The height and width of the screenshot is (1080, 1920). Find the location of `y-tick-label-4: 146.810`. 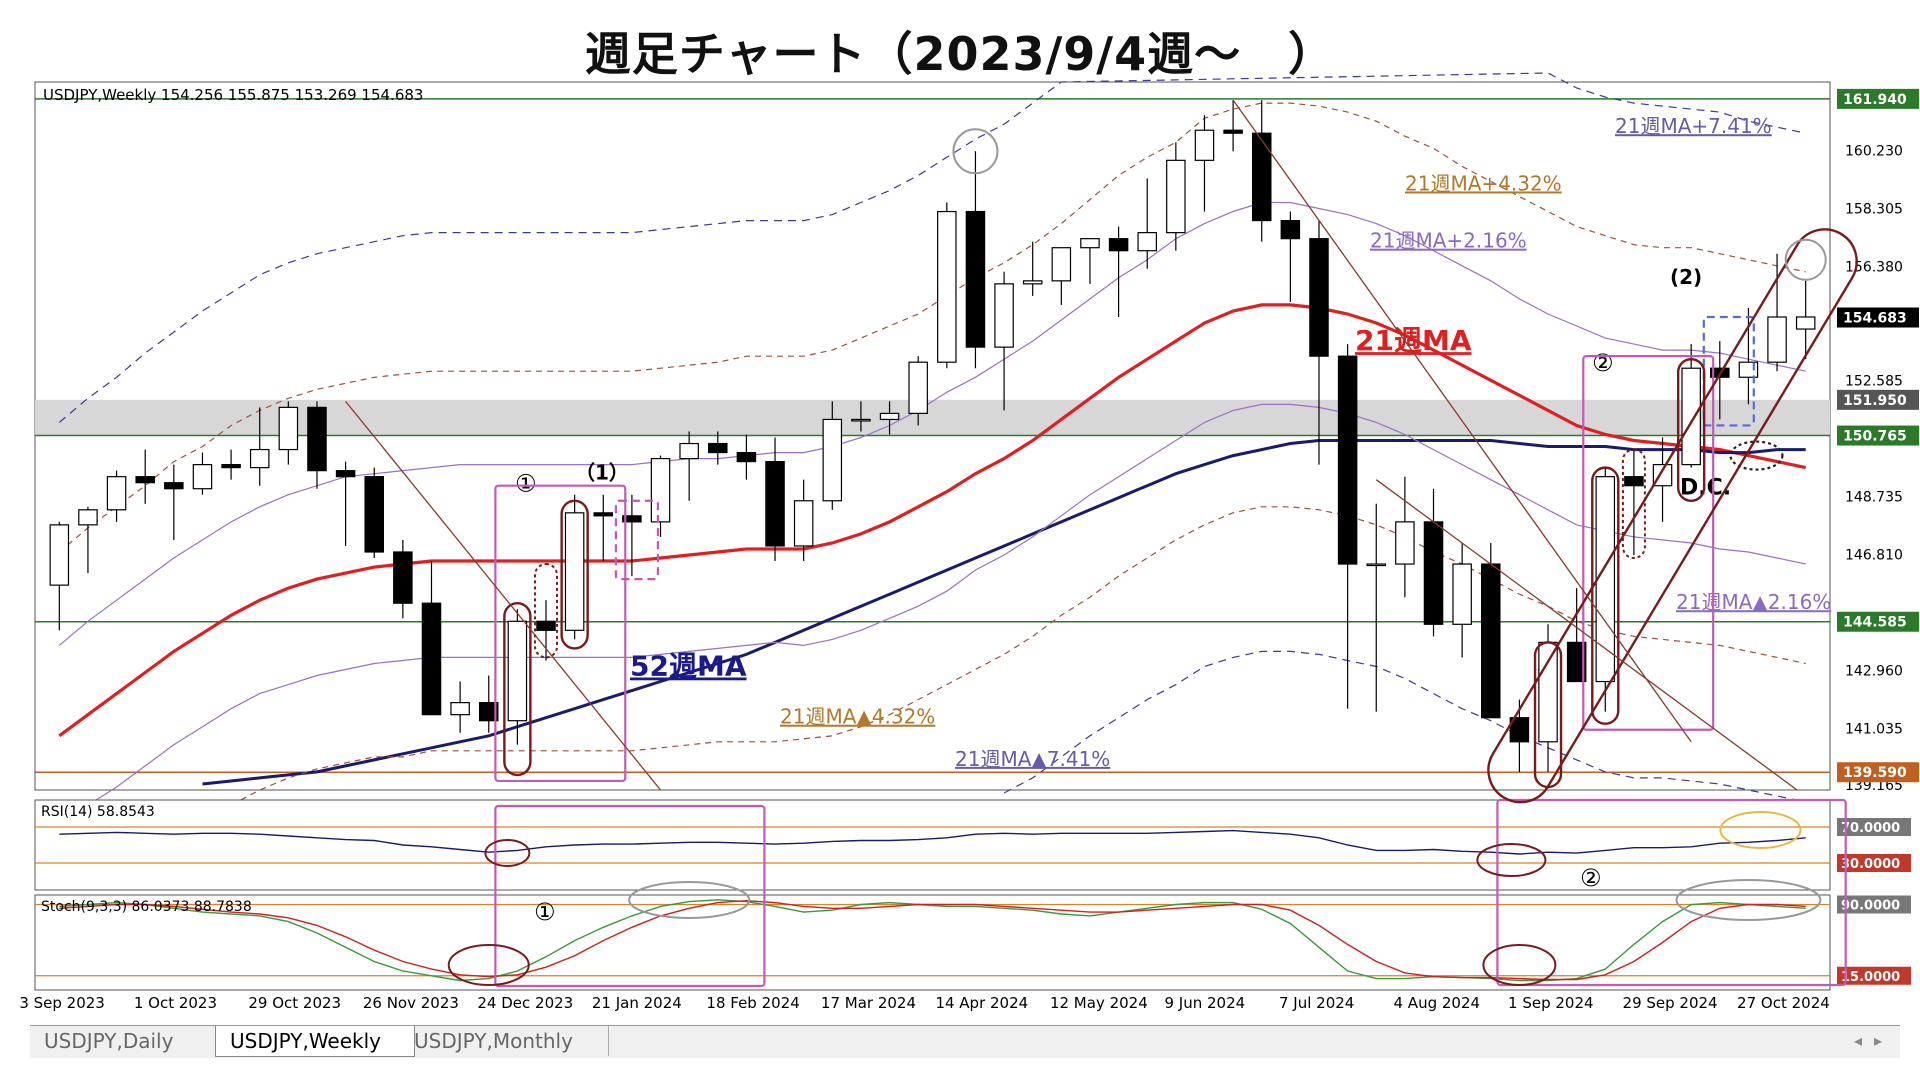

y-tick-label-4: 146.810 is located at coordinates (1874, 556).